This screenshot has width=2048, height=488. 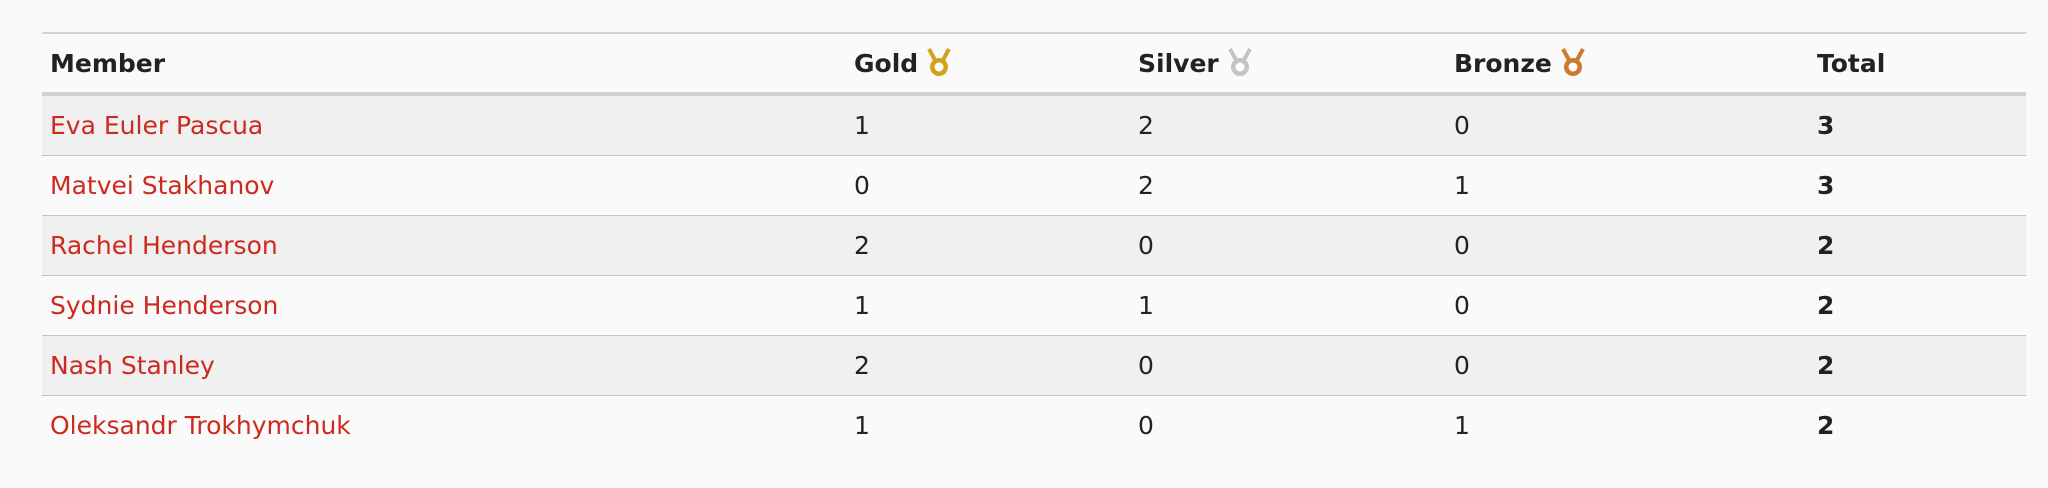 I want to click on table-row: Oleksandr Trokhymchuk 1 0 1 2, so click(x=1034, y=425).